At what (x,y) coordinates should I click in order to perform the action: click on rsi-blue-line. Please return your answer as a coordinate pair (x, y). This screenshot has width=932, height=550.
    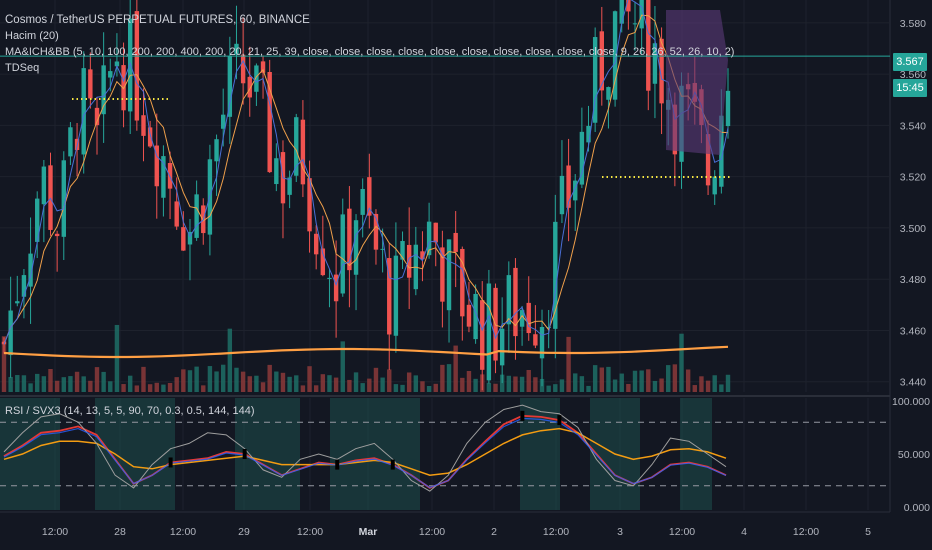
    Looking at the image, I should click on (365, 453).